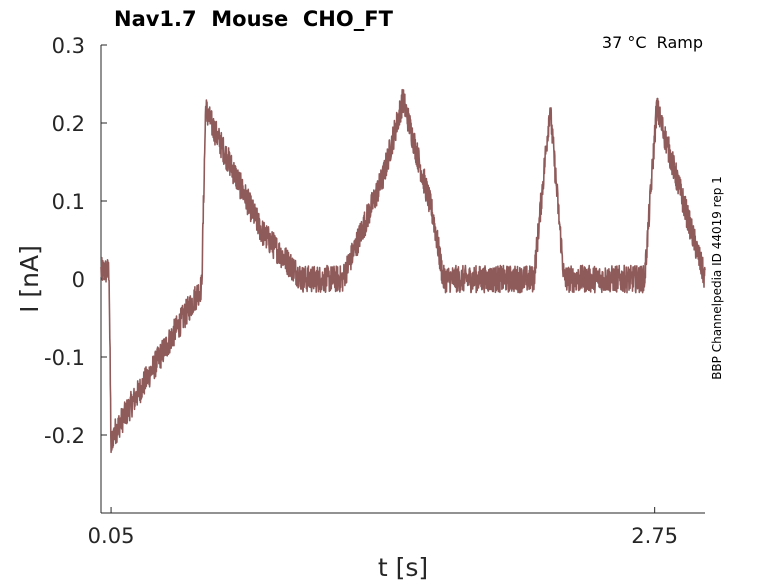 This screenshot has height=583, width=778. Describe the element at coordinates (64, 436) in the screenshot. I see `y-tick-label: -0.2` at that location.